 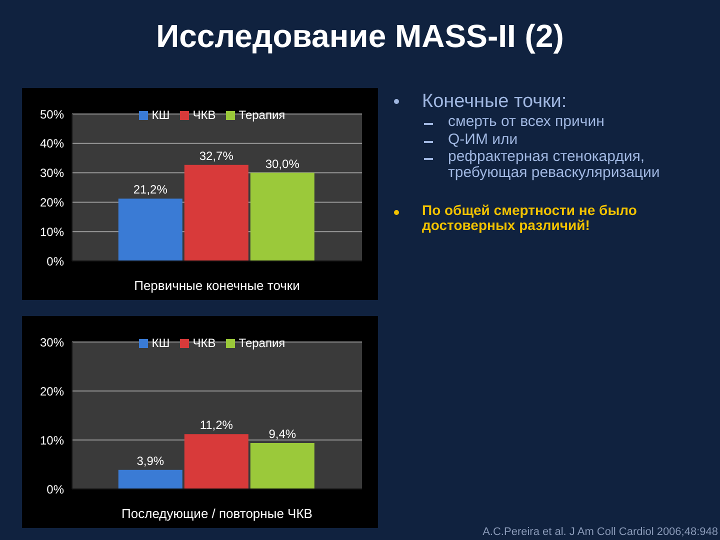 What do you see at coordinates (483, 139) in the screenshot?
I see `text: Q-ИМ или` at bounding box center [483, 139].